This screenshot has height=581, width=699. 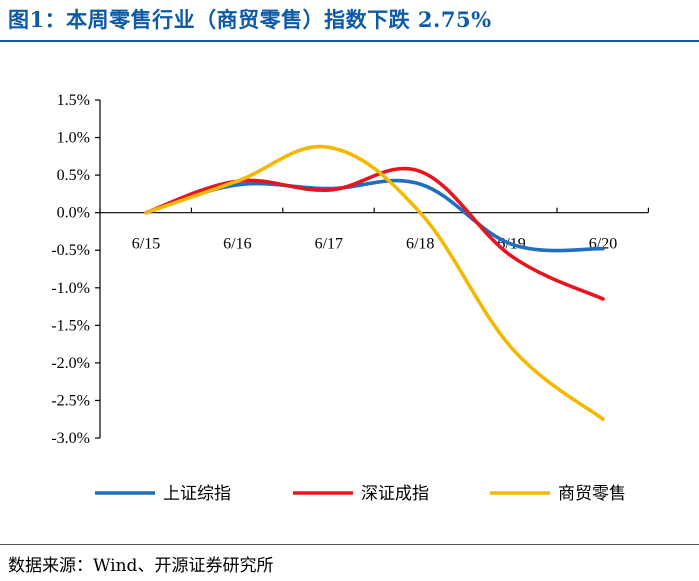 What do you see at coordinates (70, 288) in the screenshot?
I see `y-tick-label: -1.0%` at bounding box center [70, 288].